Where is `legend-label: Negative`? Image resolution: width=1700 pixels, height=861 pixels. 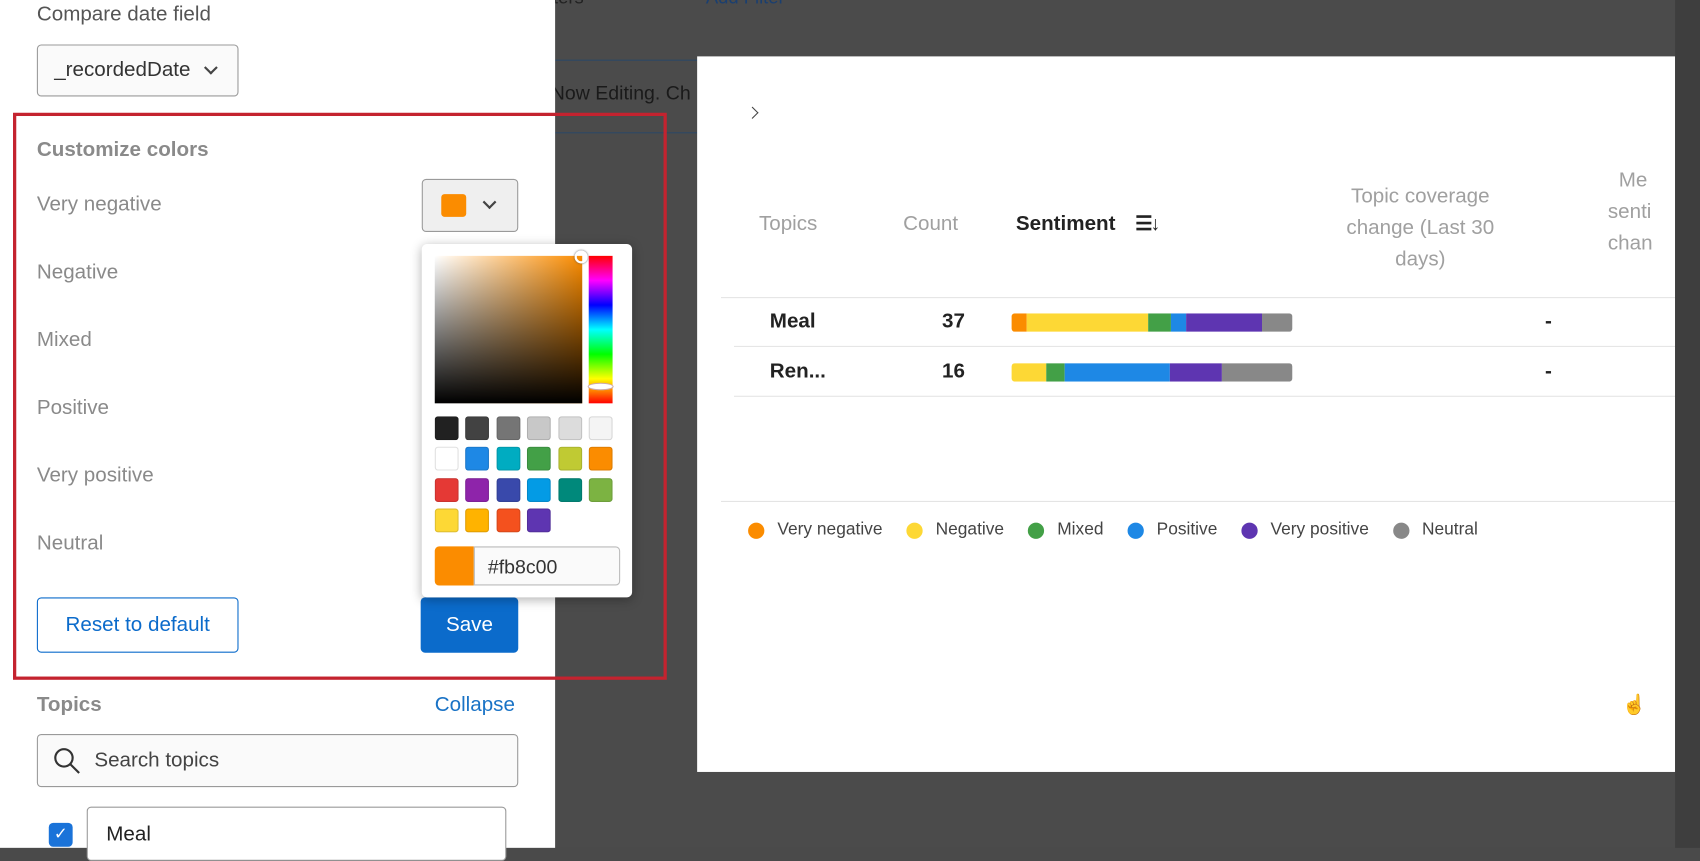 legend-label: Negative is located at coordinates (970, 529).